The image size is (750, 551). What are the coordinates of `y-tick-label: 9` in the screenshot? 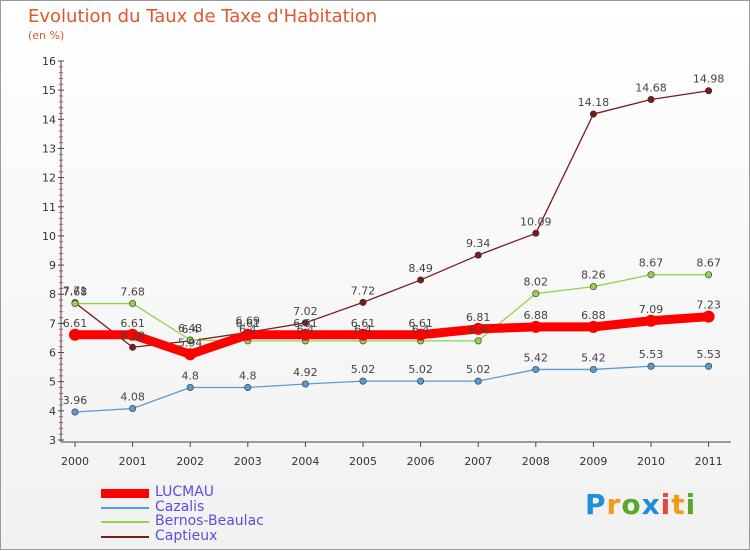 It's located at (52, 265).